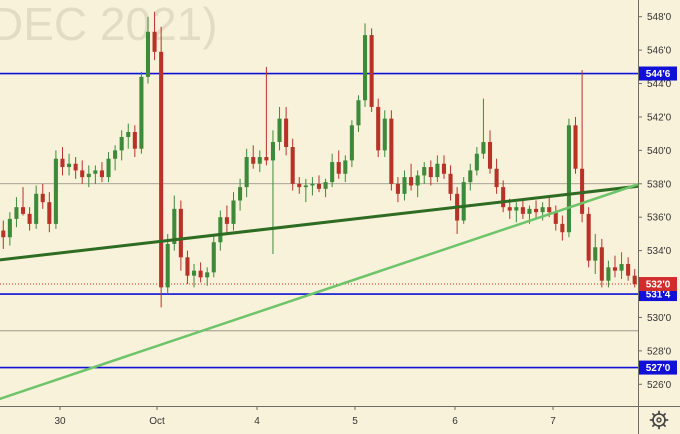 The image size is (680, 434). Describe the element at coordinates (658, 295) in the screenshot. I see `level-tag-label: 531'4` at that location.